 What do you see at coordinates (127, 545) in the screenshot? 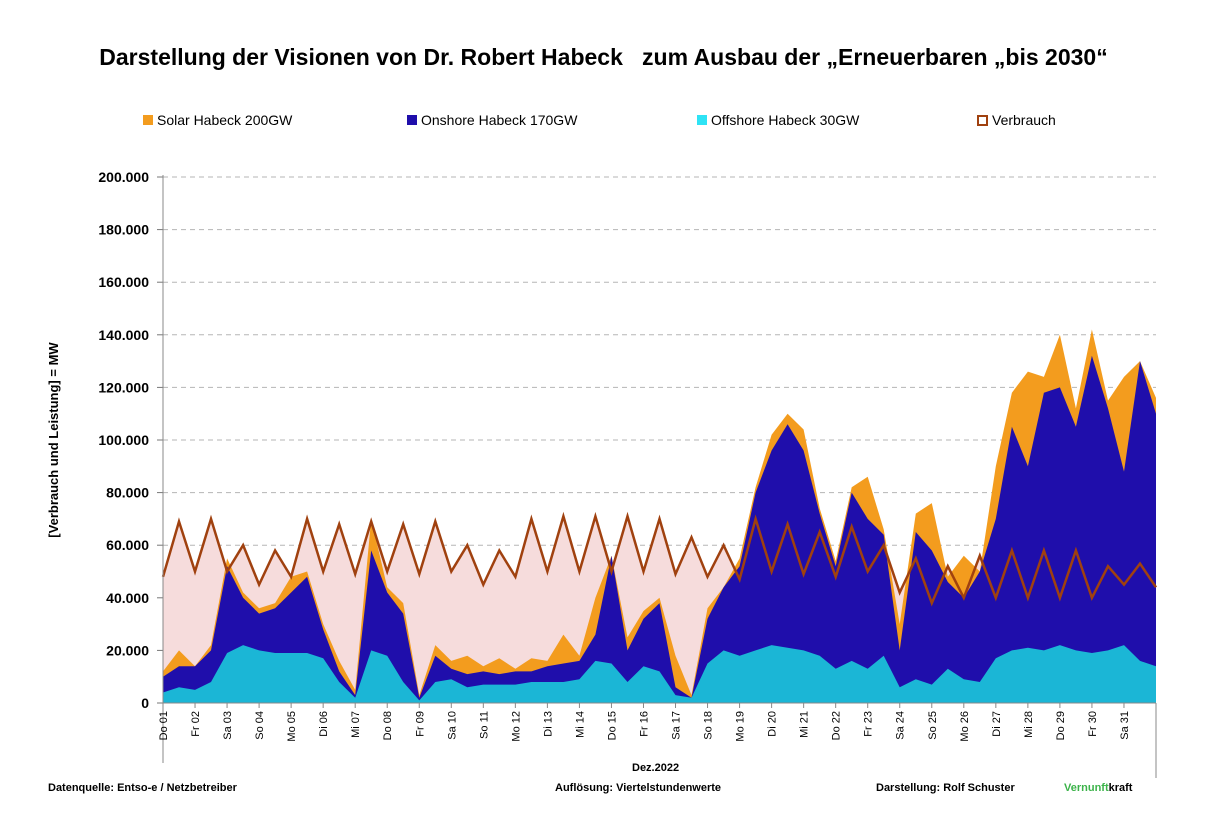
I see `y-tick-label: 60.000` at bounding box center [127, 545].